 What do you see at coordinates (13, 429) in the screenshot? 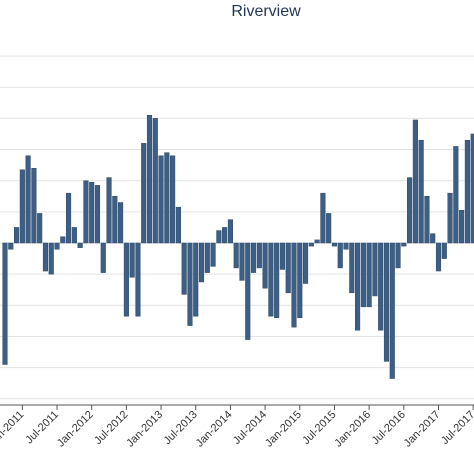
I see `x-tick-label: Jan-2011` at bounding box center [13, 429].